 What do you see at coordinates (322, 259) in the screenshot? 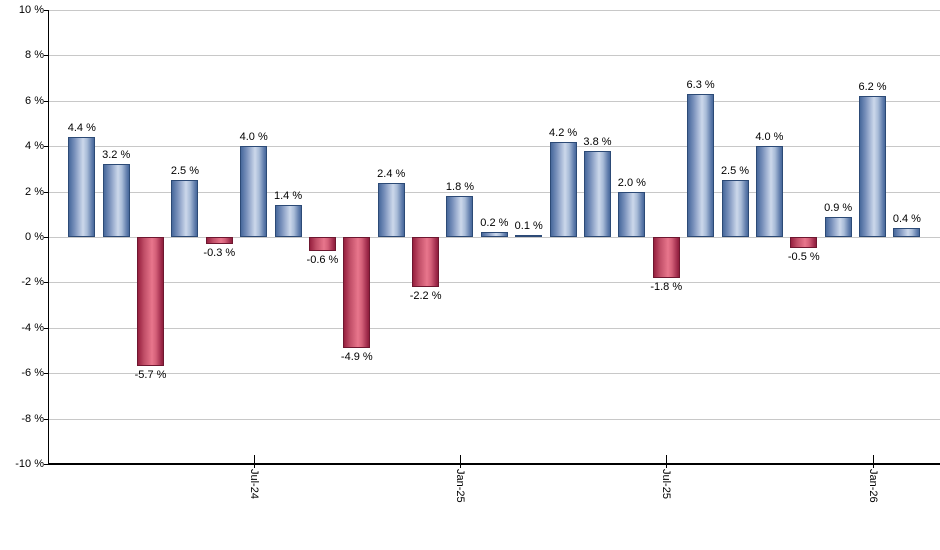
I see `bar-value-label: -0.6 %` at bounding box center [322, 259].